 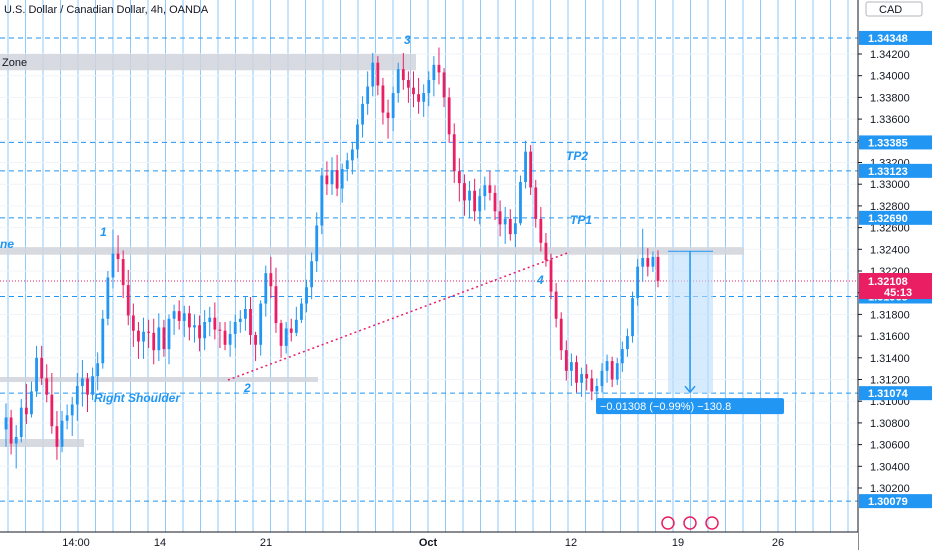 I want to click on x-tick-label: 14:00, so click(x=76, y=543).